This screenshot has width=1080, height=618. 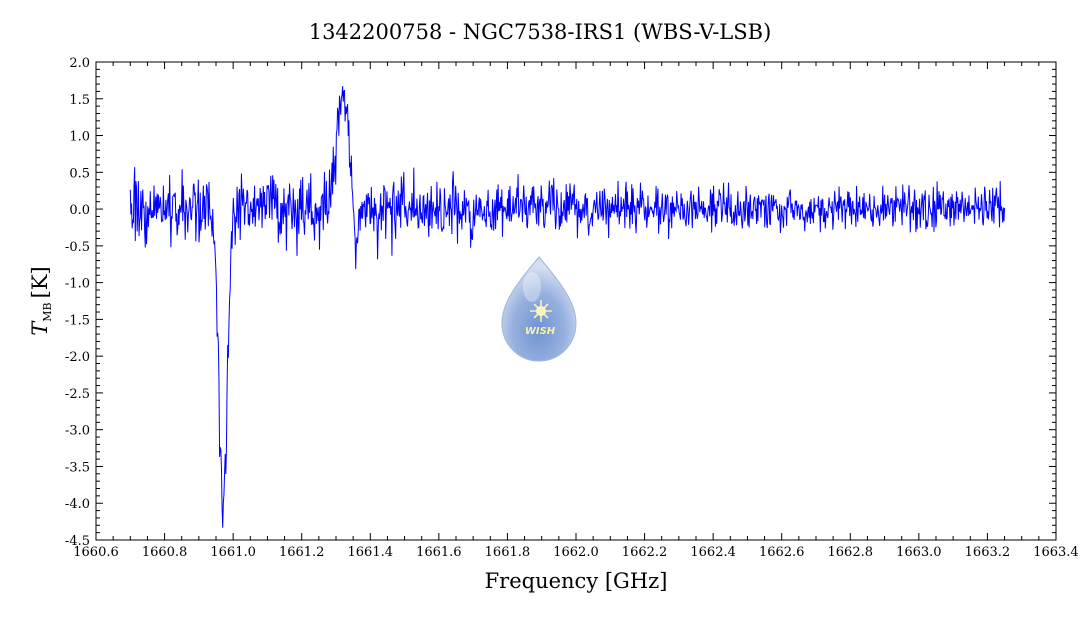 I want to click on x-tick-label: 1661.4, so click(x=371, y=552).